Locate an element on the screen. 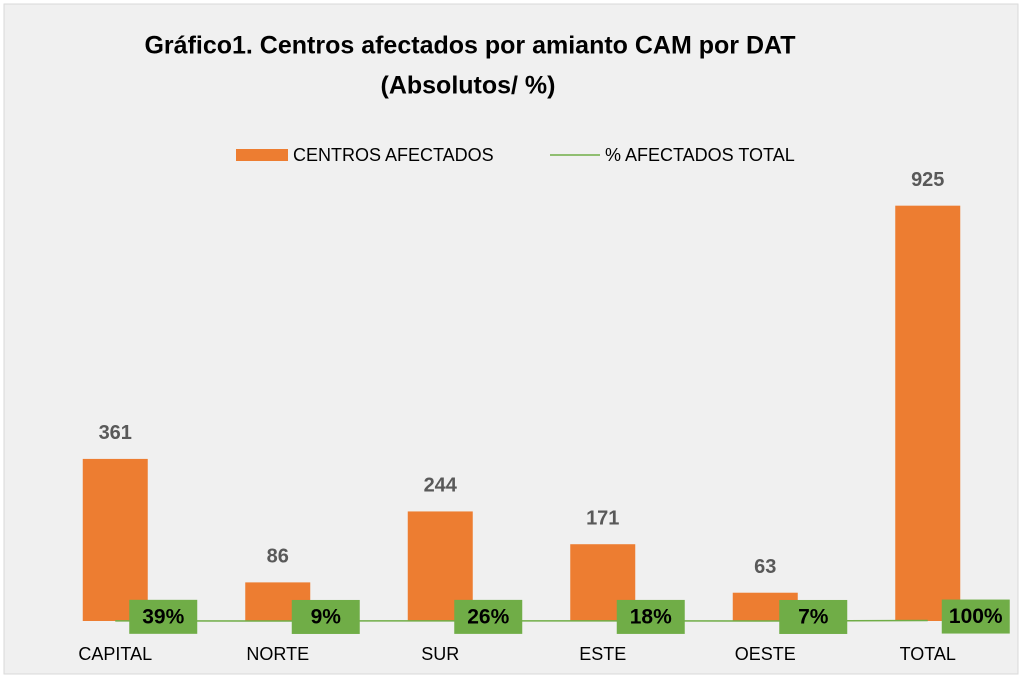 The image size is (1022, 678). data-label: 361 is located at coordinates (115, 433).